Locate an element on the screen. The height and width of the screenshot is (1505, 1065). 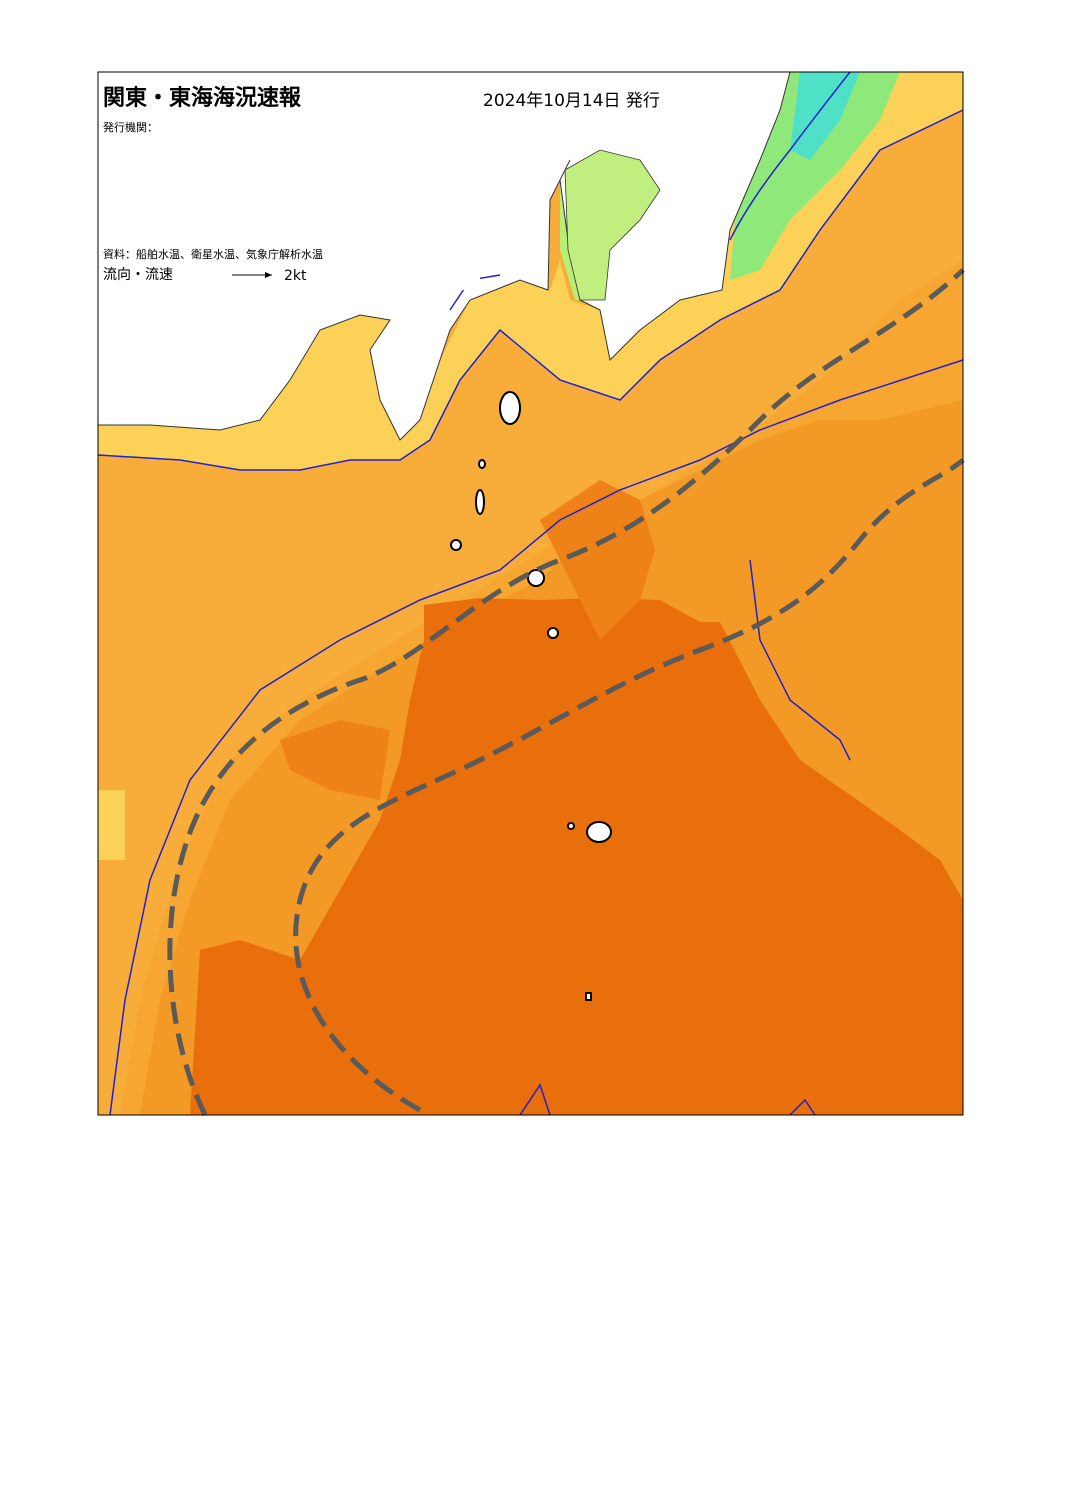
boso-land is located at coordinates (612, 225).